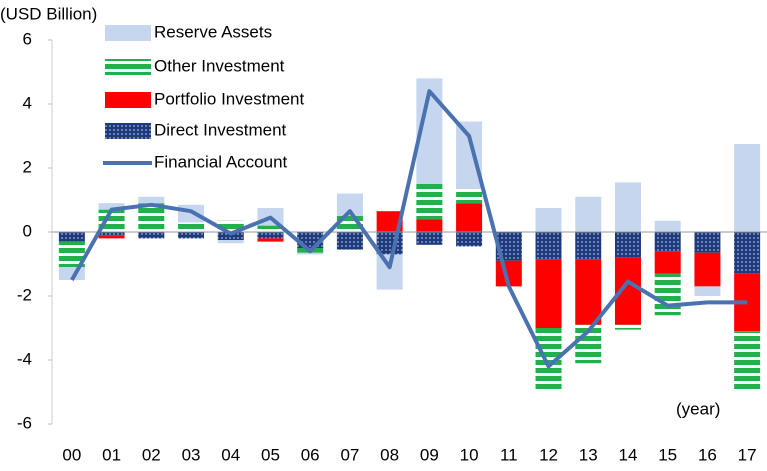 The width and height of the screenshot is (767, 471). I want to click on x-tick-label: 06, so click(310, 454).